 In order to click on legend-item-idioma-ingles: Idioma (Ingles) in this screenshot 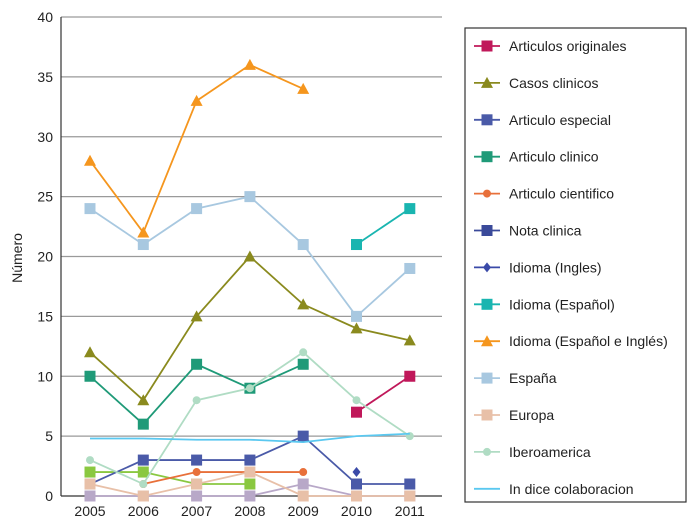, I will do `click(538, 267)`.